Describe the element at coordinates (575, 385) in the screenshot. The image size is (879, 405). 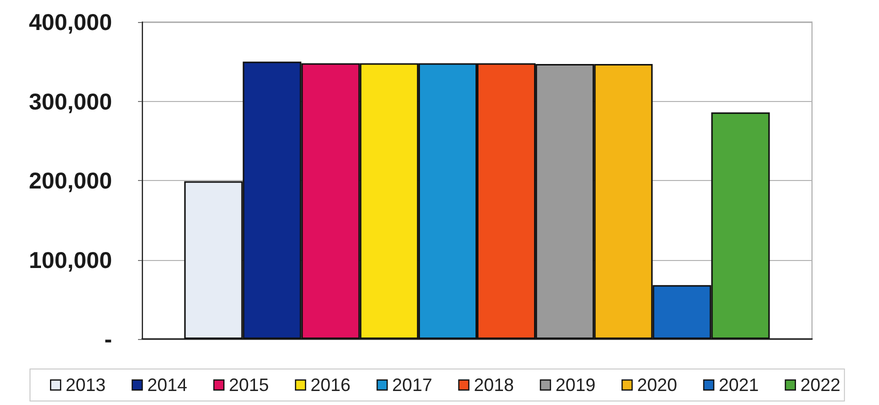
I see `legend-label: 2019` at that location.